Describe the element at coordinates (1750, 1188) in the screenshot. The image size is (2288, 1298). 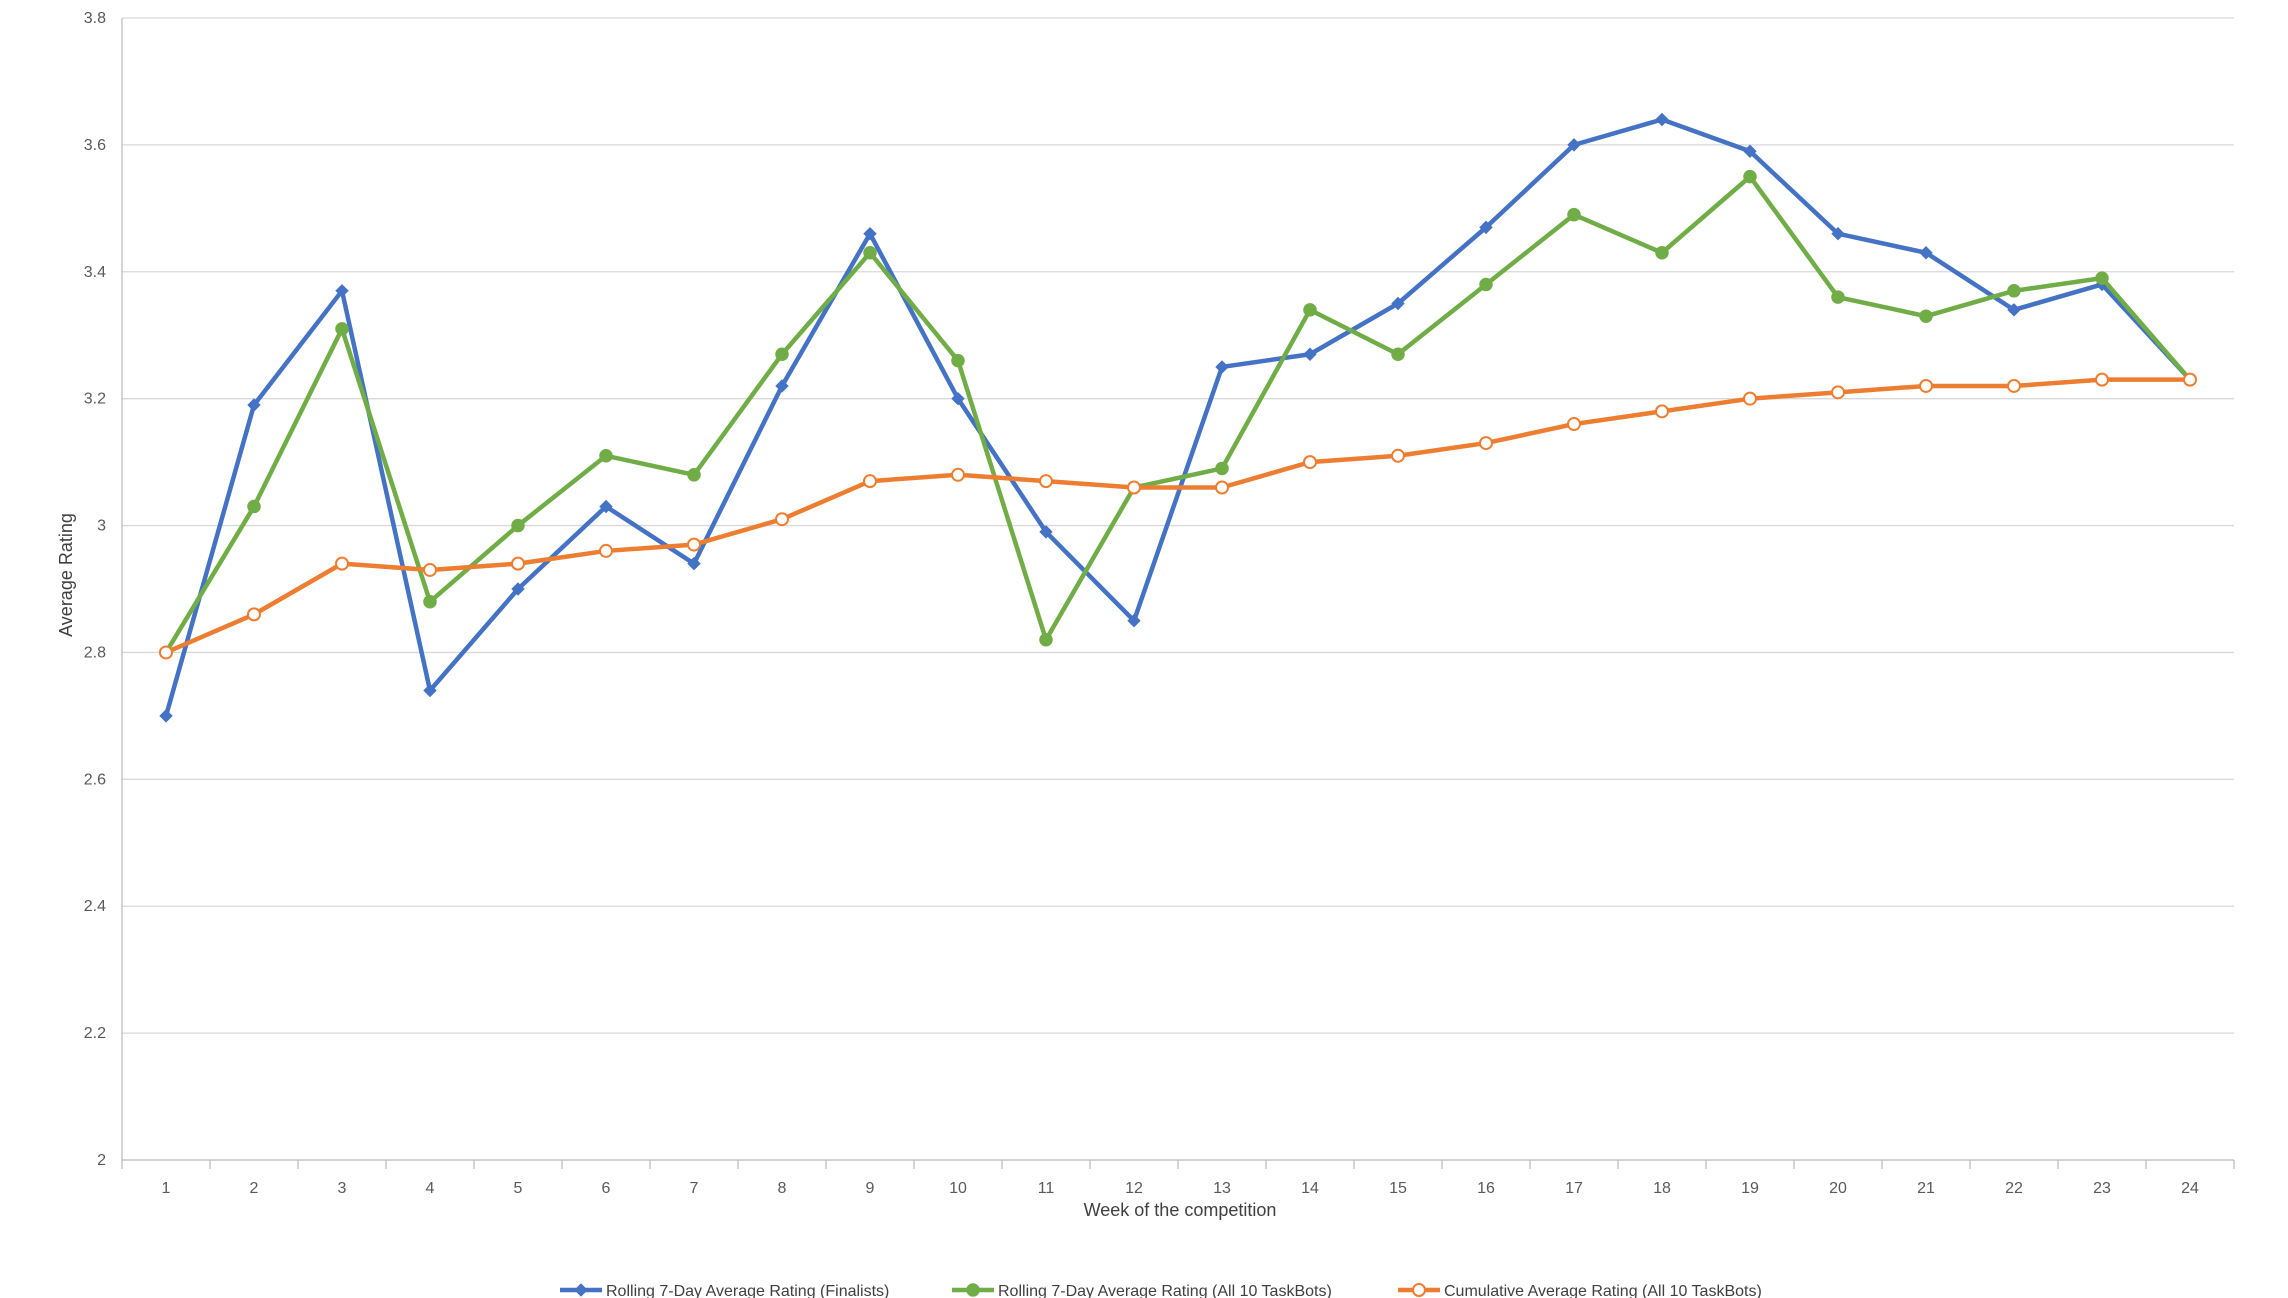
I see `x-tick-label: 19` at that location.